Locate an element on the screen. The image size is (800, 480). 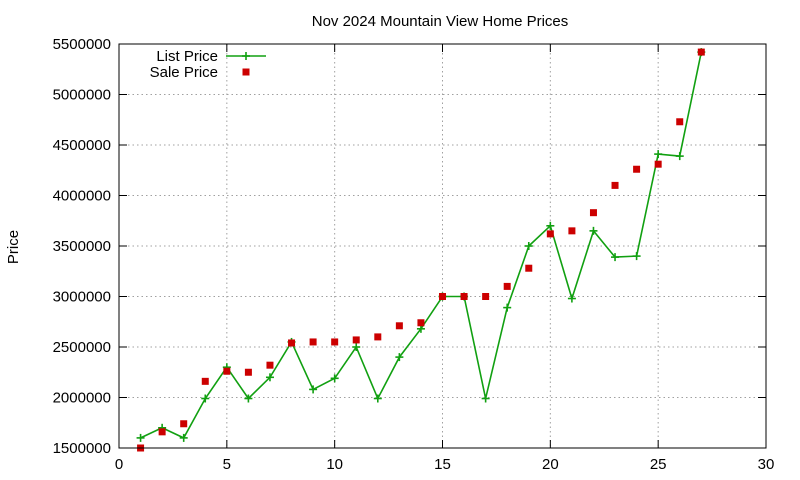
legend-sample-sale-price-marker is located at coordinates (246, 72).